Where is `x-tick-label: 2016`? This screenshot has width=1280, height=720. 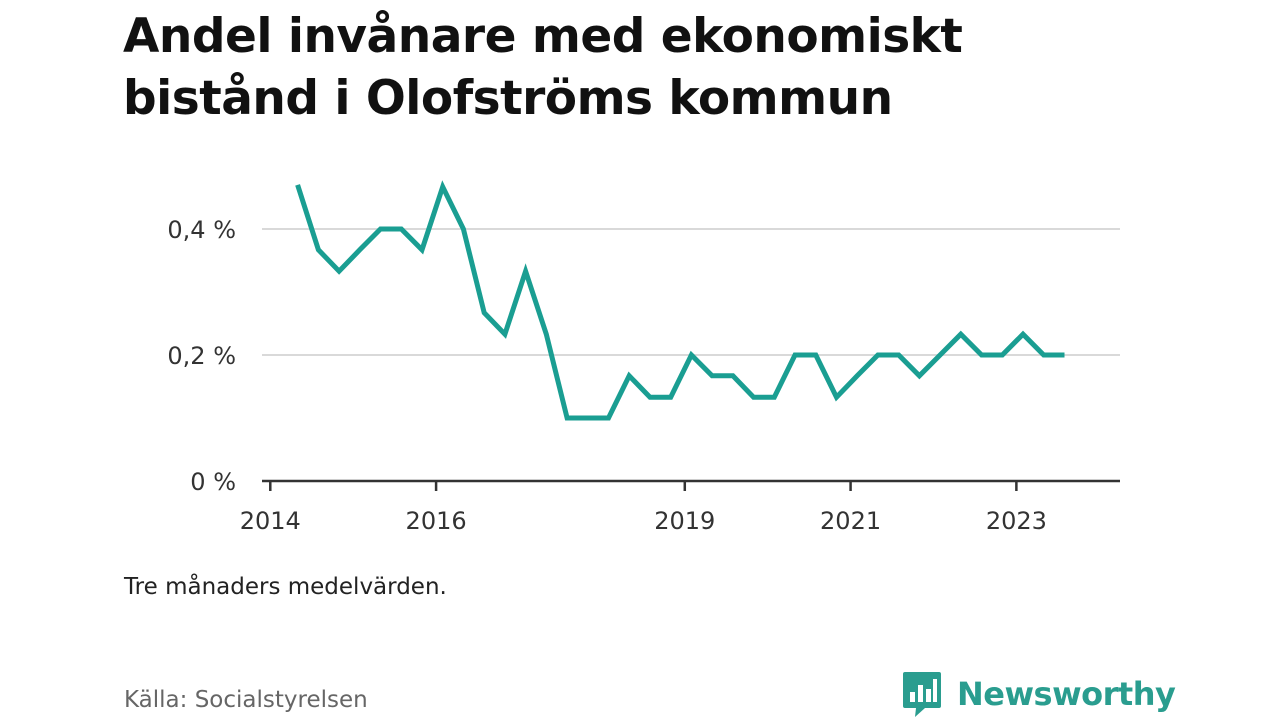
x-tick-label: 2016 is located at coordinates (436, 521).